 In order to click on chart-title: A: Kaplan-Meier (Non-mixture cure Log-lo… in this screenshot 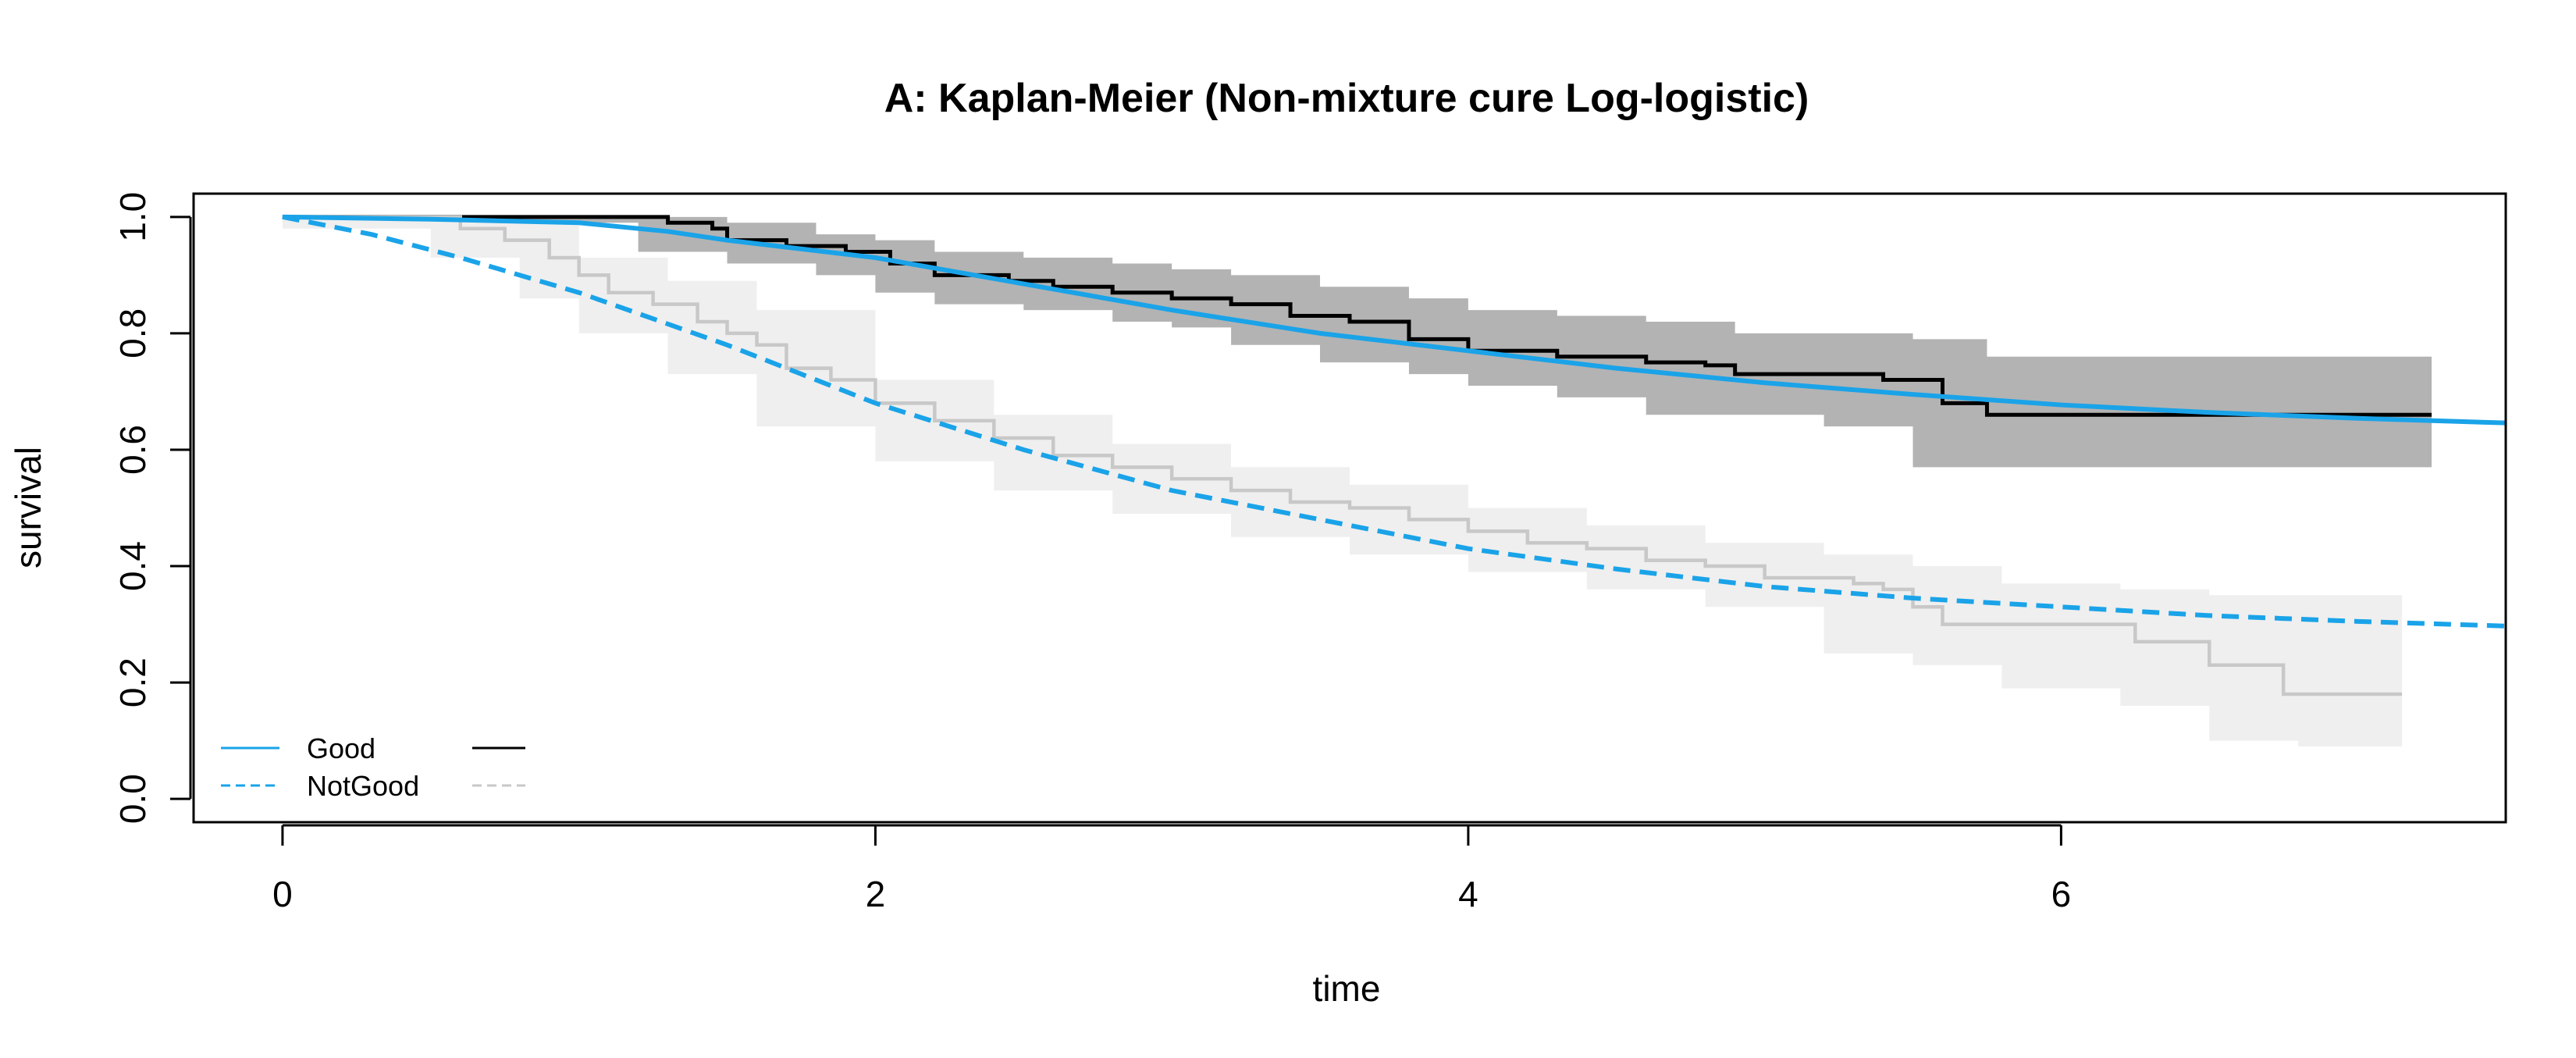, I will do `click(1346, 98)`.